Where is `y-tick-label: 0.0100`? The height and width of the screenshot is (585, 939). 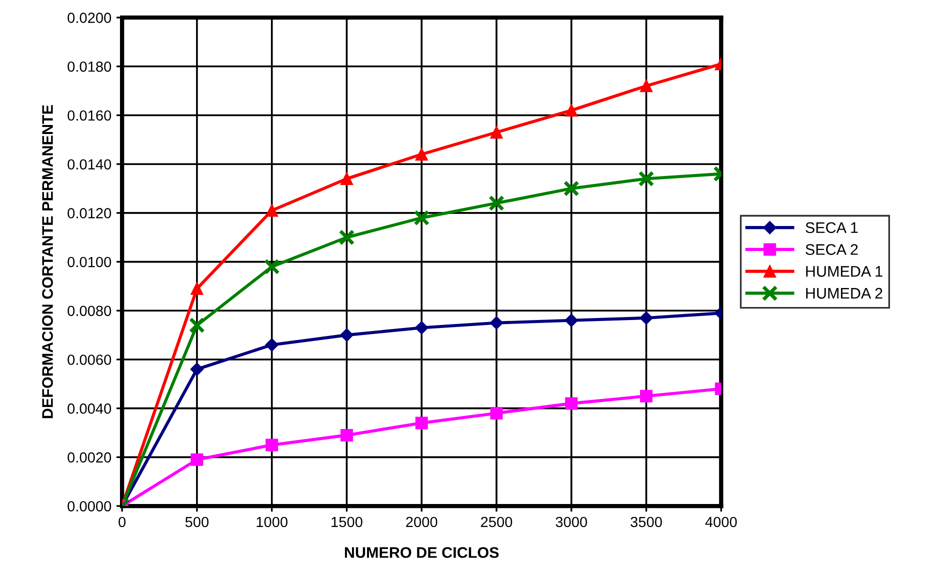
y-tick-label: 0.0100 is located at coordinates (90, 262).